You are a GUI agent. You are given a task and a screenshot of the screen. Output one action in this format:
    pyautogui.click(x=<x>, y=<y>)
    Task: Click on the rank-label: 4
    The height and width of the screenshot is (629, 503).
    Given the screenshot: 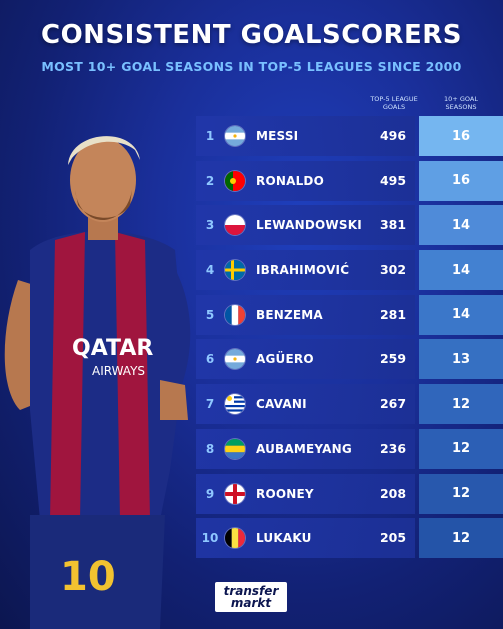 What is the action you would take?
    pyautogui.click(x=210, y=270)
    